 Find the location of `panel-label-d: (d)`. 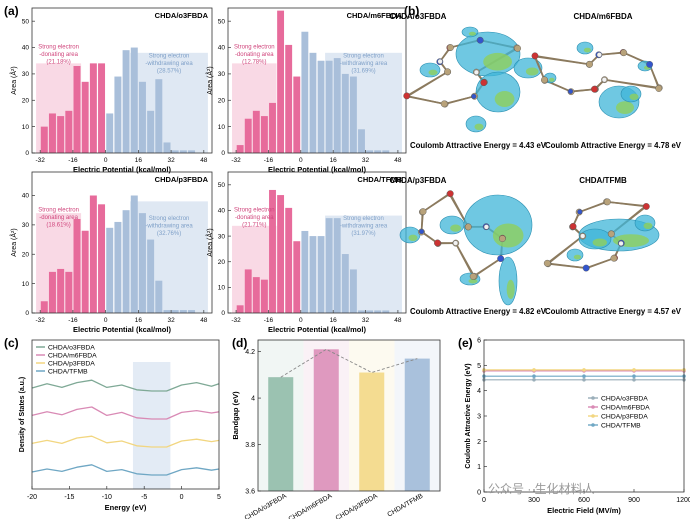

panel-label-d: (d) is located at coordinates (239, 343).